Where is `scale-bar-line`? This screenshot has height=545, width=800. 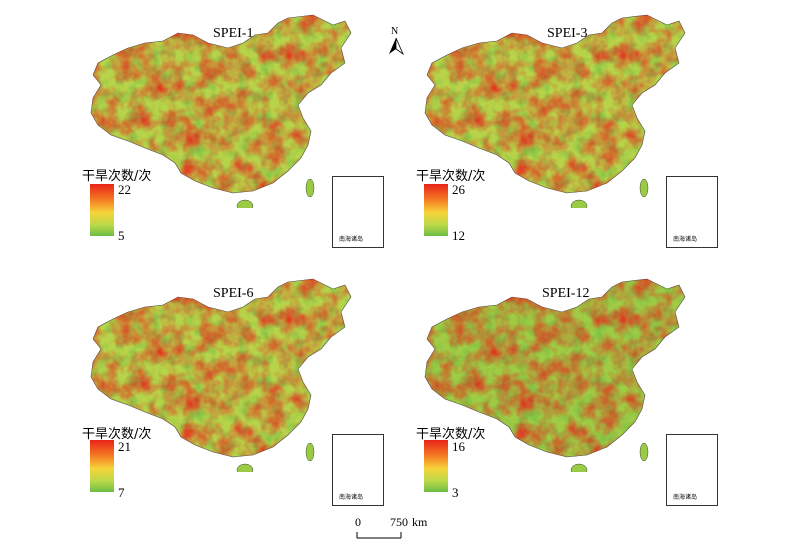 scale-bar-line is located at coordinates (379, 535).